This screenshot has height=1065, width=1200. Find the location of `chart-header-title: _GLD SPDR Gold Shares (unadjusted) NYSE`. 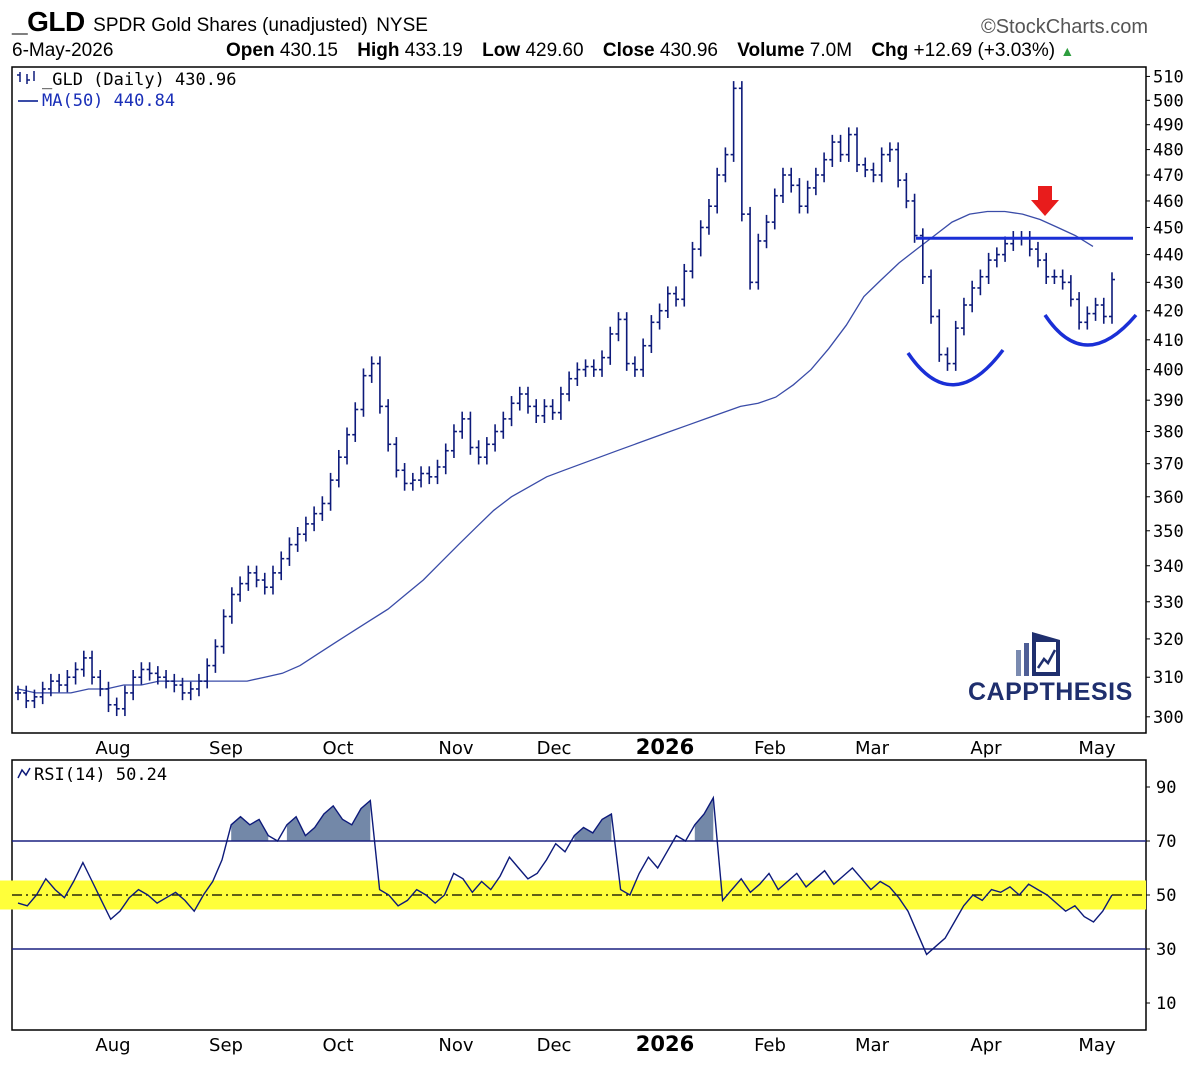

chart-header-title: _GLD SPDR Gold Shares (unadjusted) NYSE is located at coordinates (220, 23).